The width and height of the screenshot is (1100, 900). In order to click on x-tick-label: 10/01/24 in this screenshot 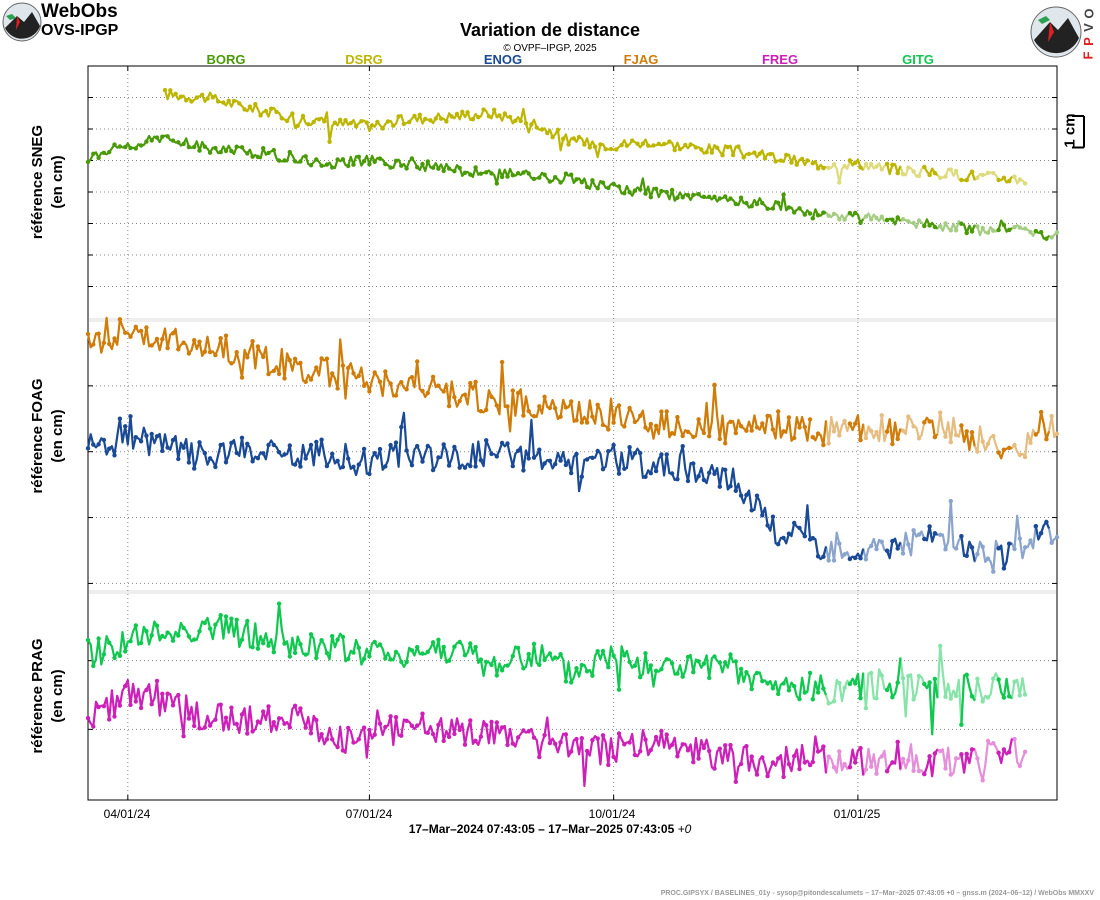, I will do `click(612, 814)`.